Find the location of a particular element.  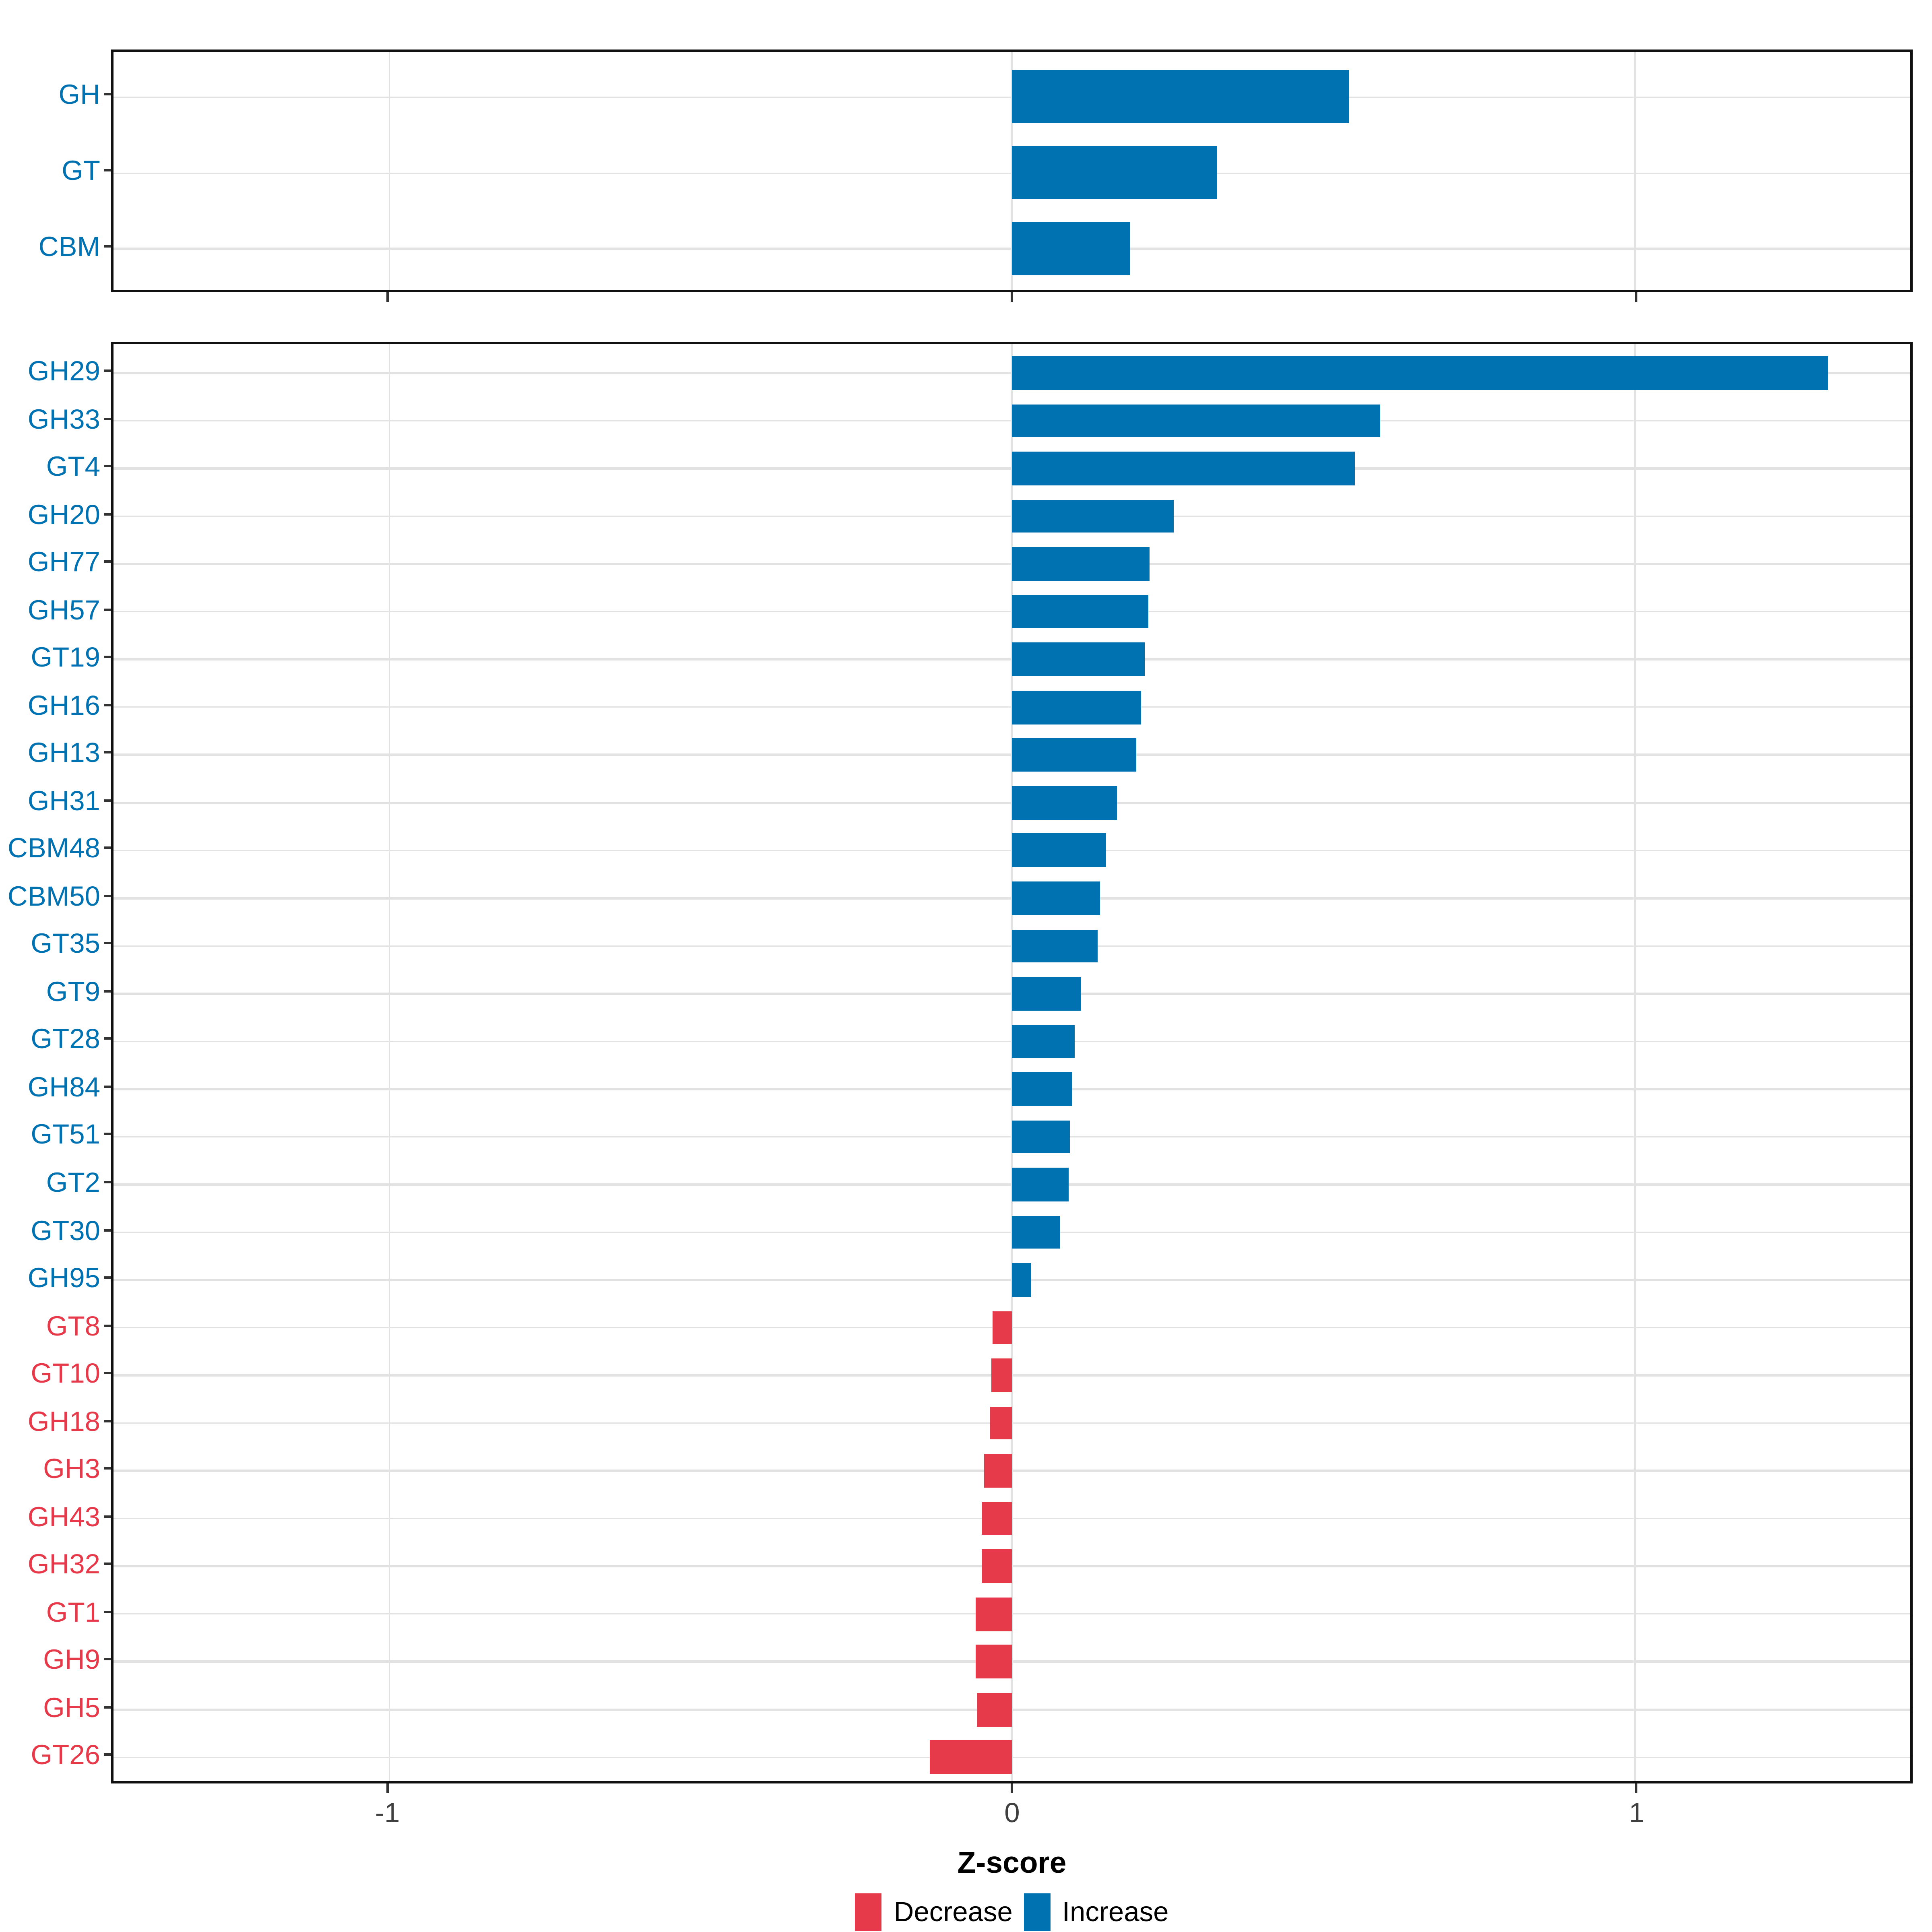

bar-GT51 is located at coordinates (1040, 1137).